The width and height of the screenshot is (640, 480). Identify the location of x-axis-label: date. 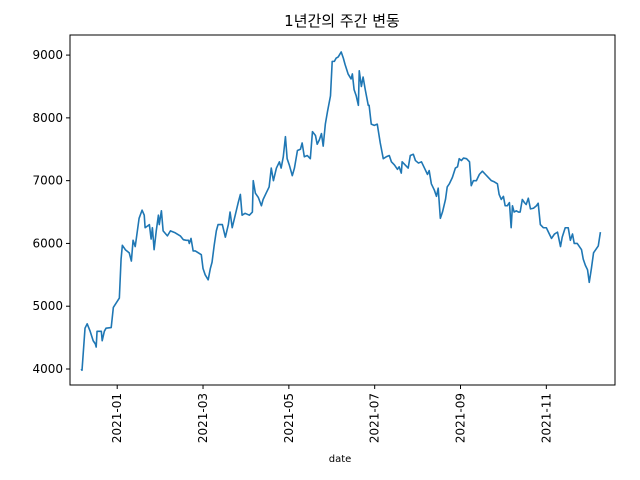
(340, 459).